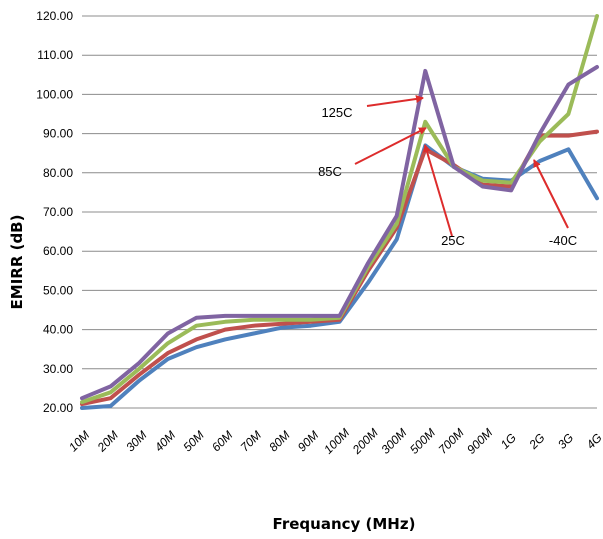 The height and width of the screenshot is (539, 603). I want to click on y-tick-label: 120.00, so click(54, 16).